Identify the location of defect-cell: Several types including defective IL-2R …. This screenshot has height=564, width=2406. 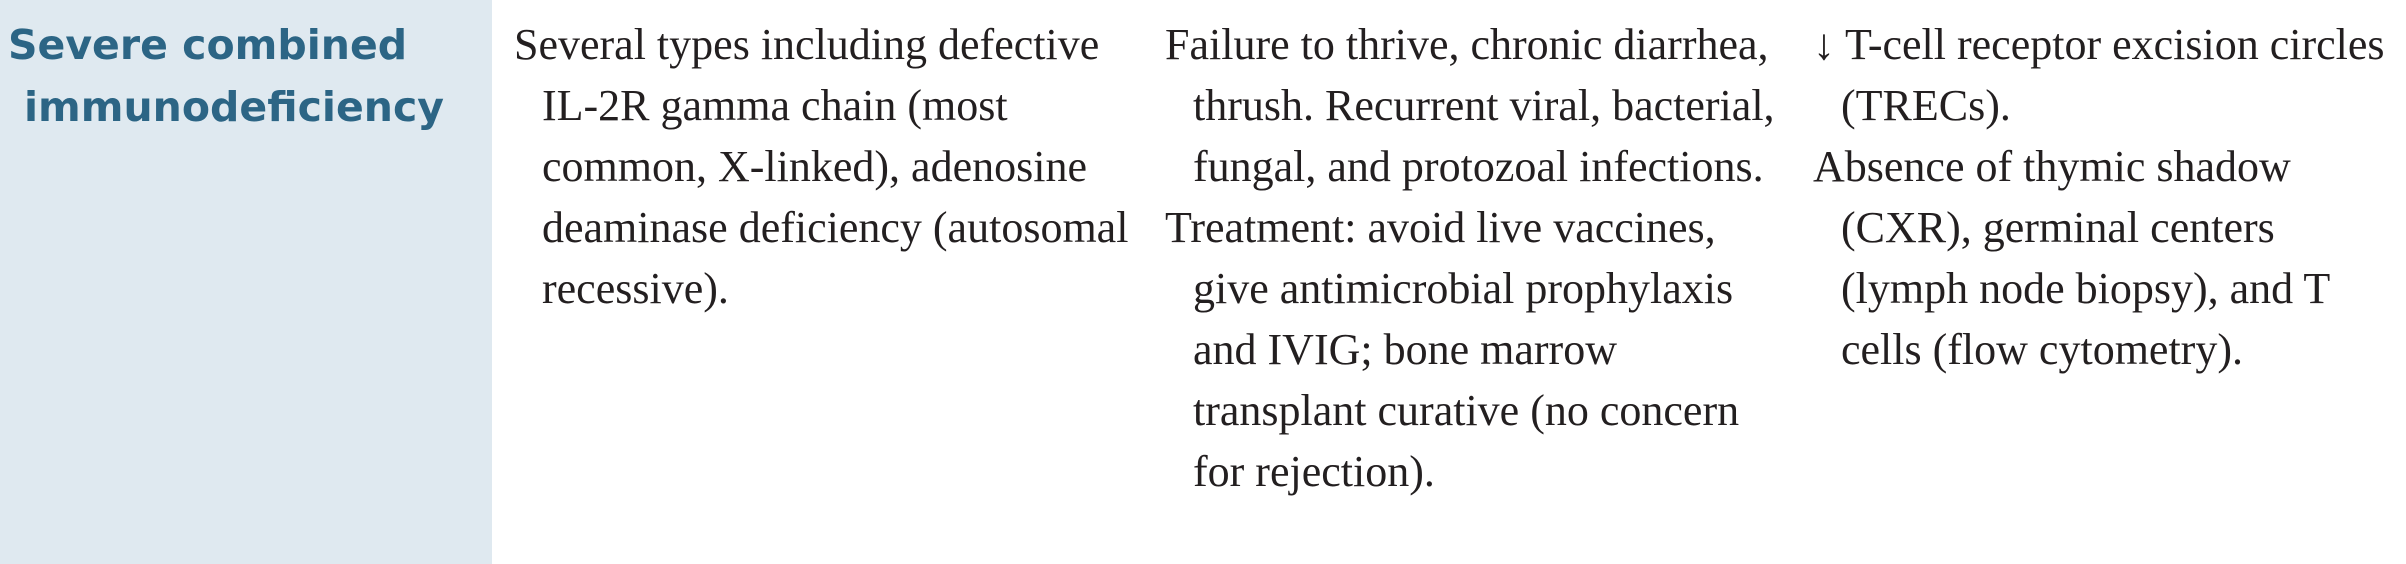
(824, 159).